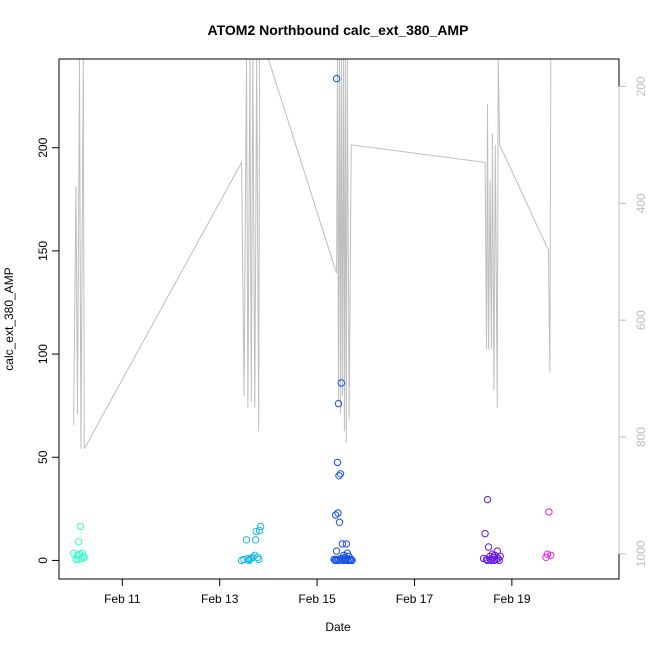 This screenshot has height=650, width=650. What do you see at coordinates (633, 321) in the screenshot?
I see `y2-axis-right: 200 400 600 800 1000` at bounding box center [633, 321].